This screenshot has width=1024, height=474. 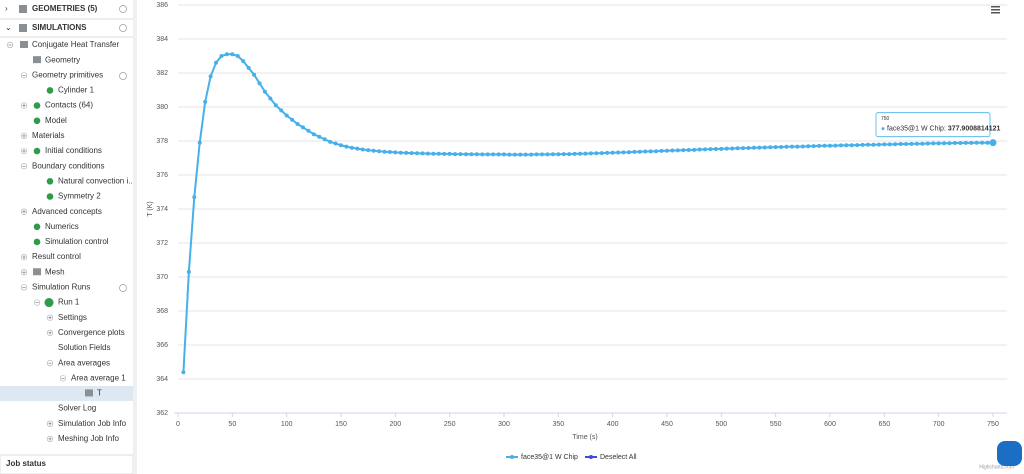 What do you see at coordinates (549, 457) in the screenshot?
I see `legend-item: face35@1 W Chip` at bounding box center [549, 457].